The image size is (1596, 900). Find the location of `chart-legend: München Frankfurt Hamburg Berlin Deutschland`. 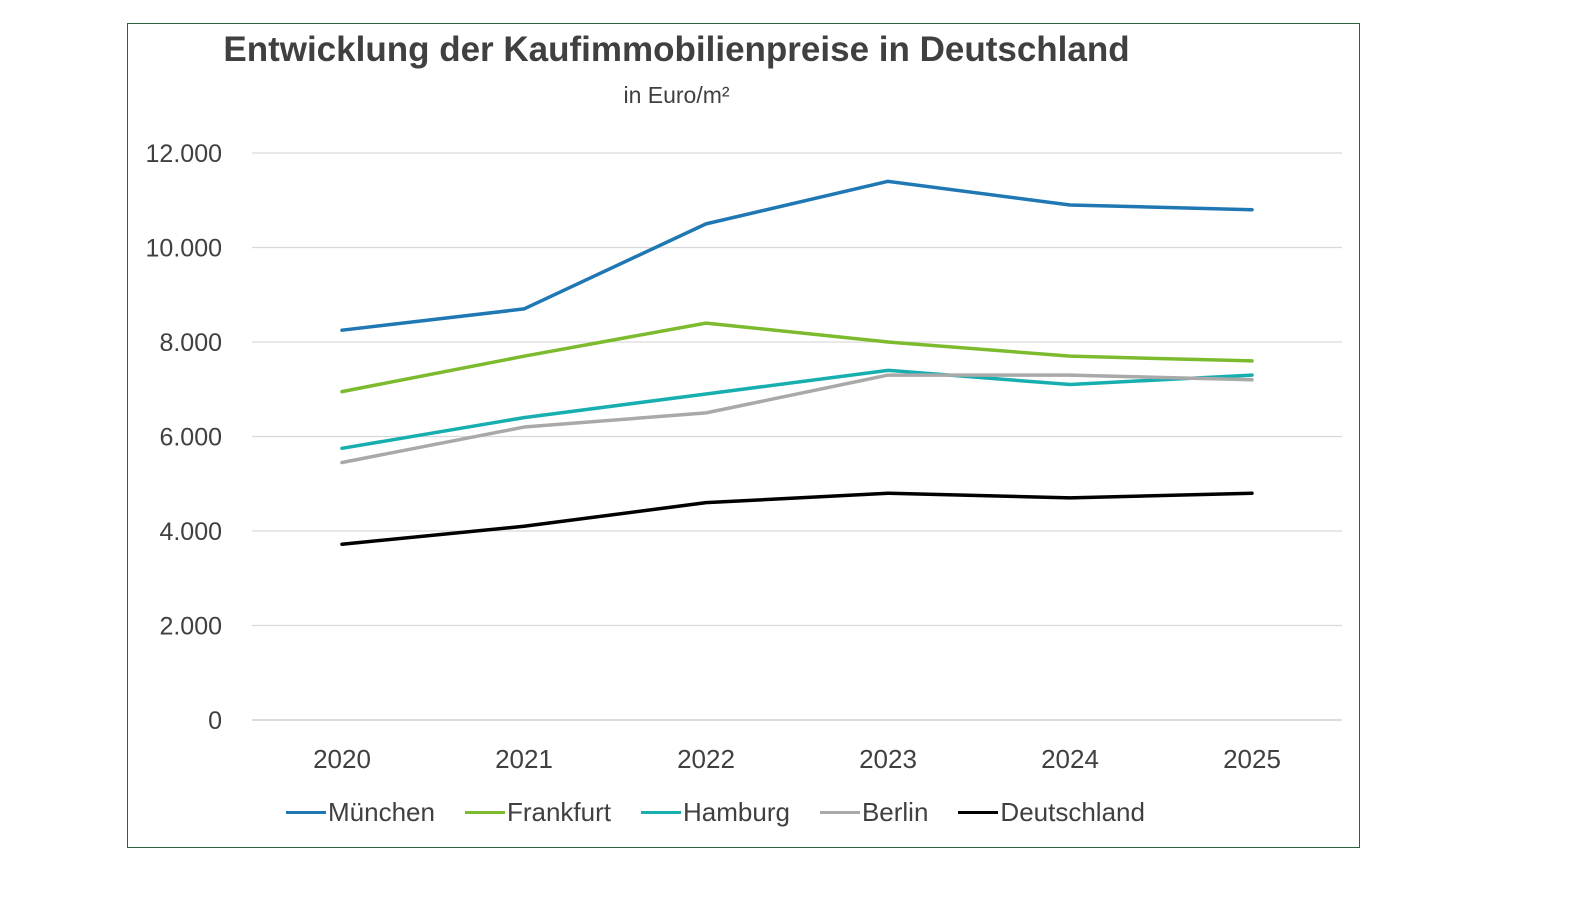

chart-legend: München Frankfurt Hamburg Berlin Deutschland is located at coordinates (730, 812).